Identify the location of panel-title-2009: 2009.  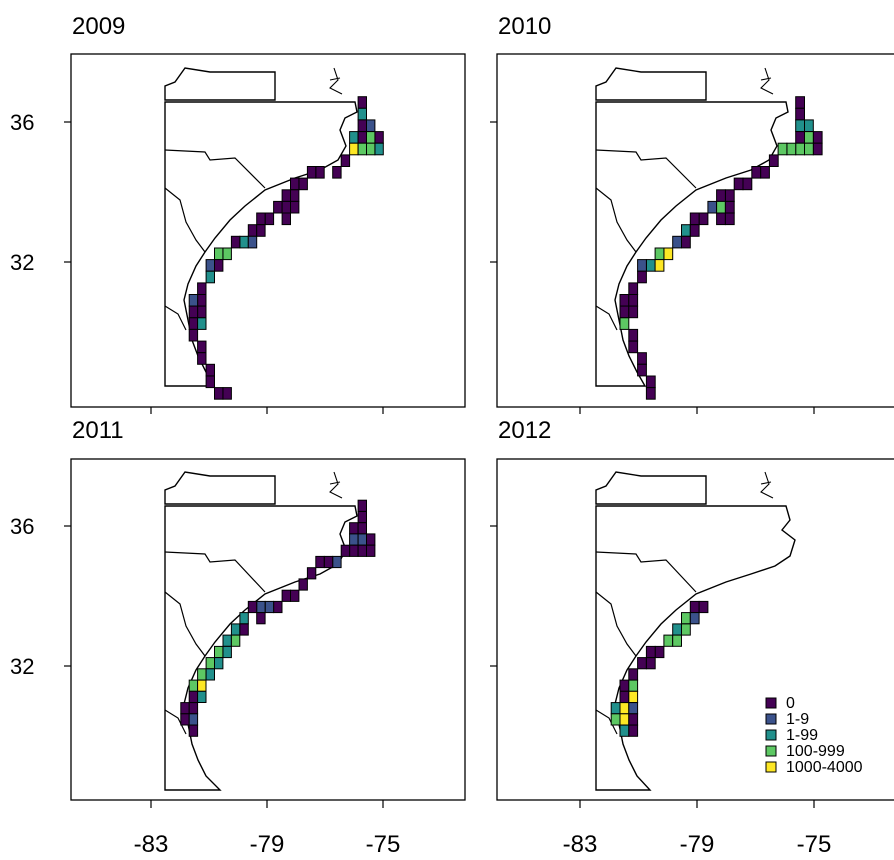
(98, 26).